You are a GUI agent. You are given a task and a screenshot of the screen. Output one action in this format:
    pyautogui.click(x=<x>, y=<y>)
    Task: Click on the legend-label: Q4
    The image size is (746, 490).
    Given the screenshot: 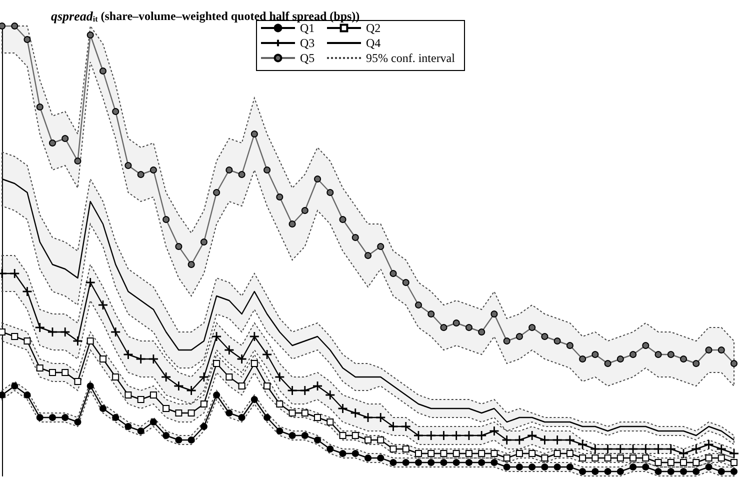 What is the action you would take?
    pyautogui.click(x=373, y=43)
    